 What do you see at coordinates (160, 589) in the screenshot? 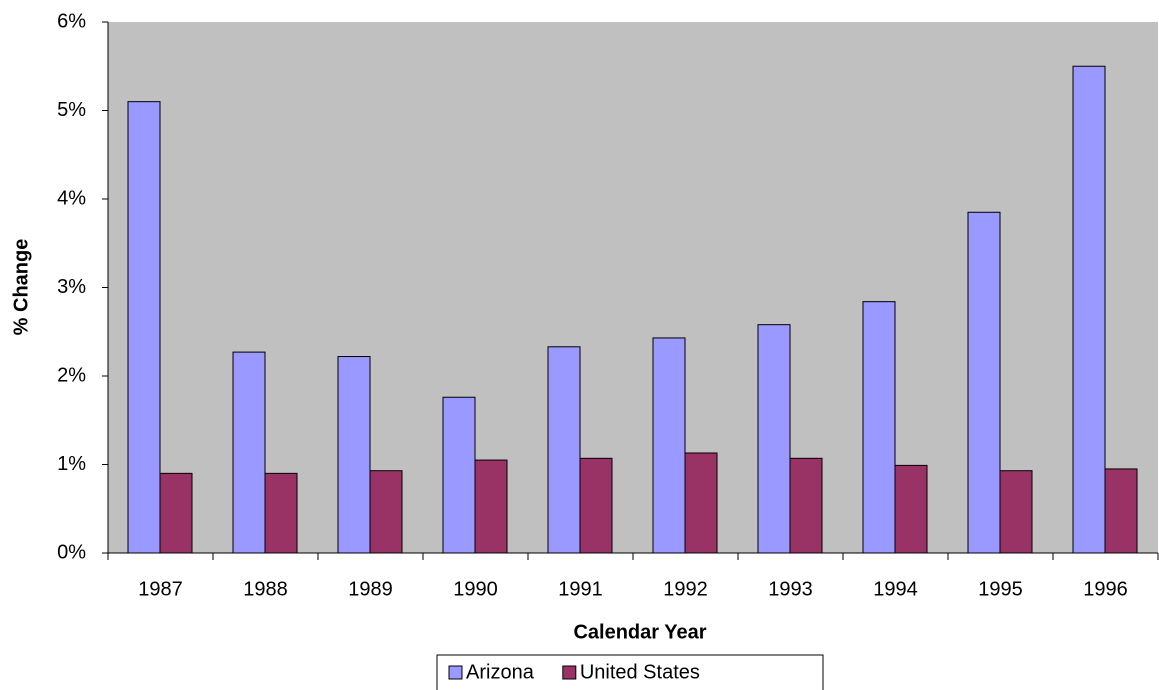
I see `x-tick-label: 1987` at bounding box center [160, 589].